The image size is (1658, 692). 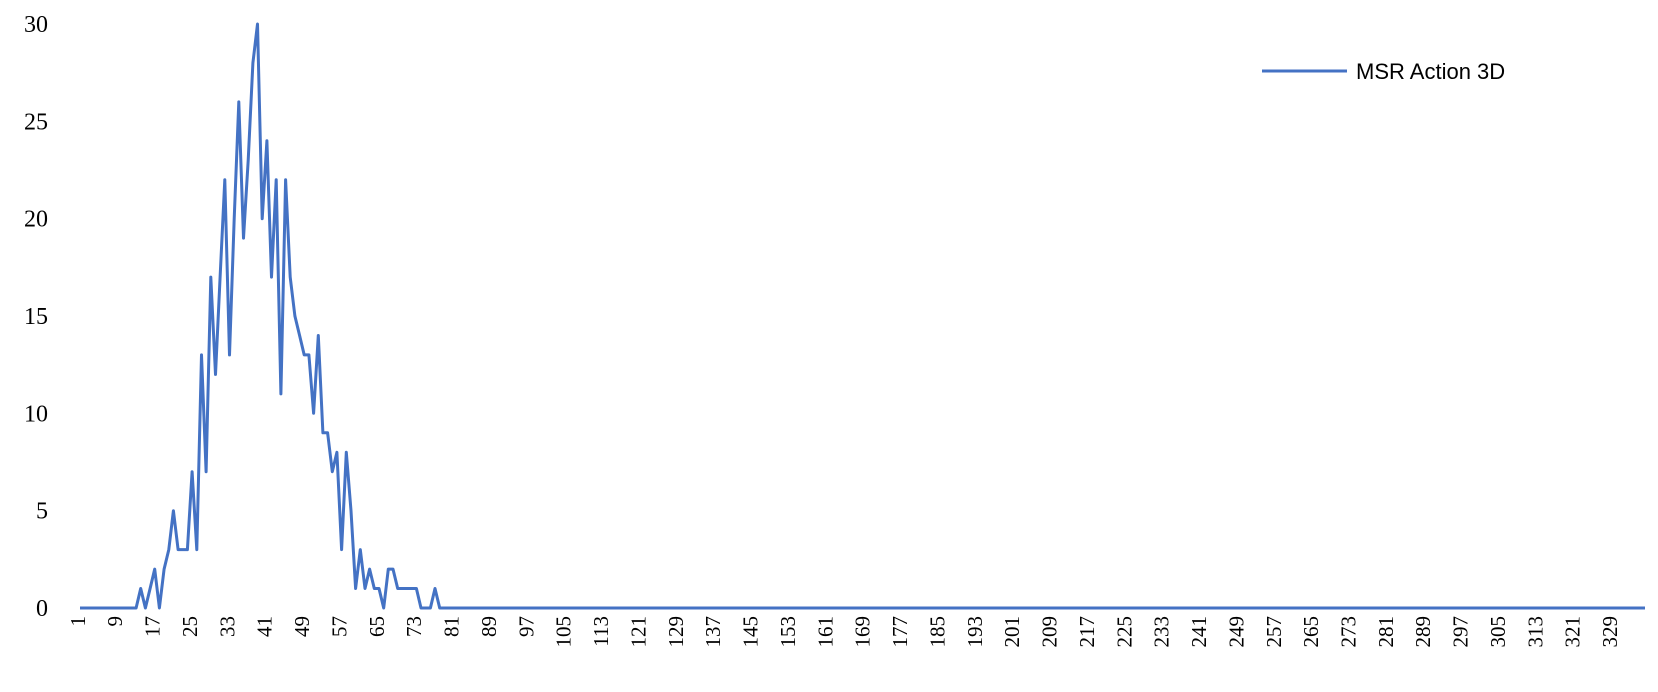 What do you see at coordinates (489, 626) in the screenshot?
I see `x-tick-label: 89` at bounding box center [489, 626].